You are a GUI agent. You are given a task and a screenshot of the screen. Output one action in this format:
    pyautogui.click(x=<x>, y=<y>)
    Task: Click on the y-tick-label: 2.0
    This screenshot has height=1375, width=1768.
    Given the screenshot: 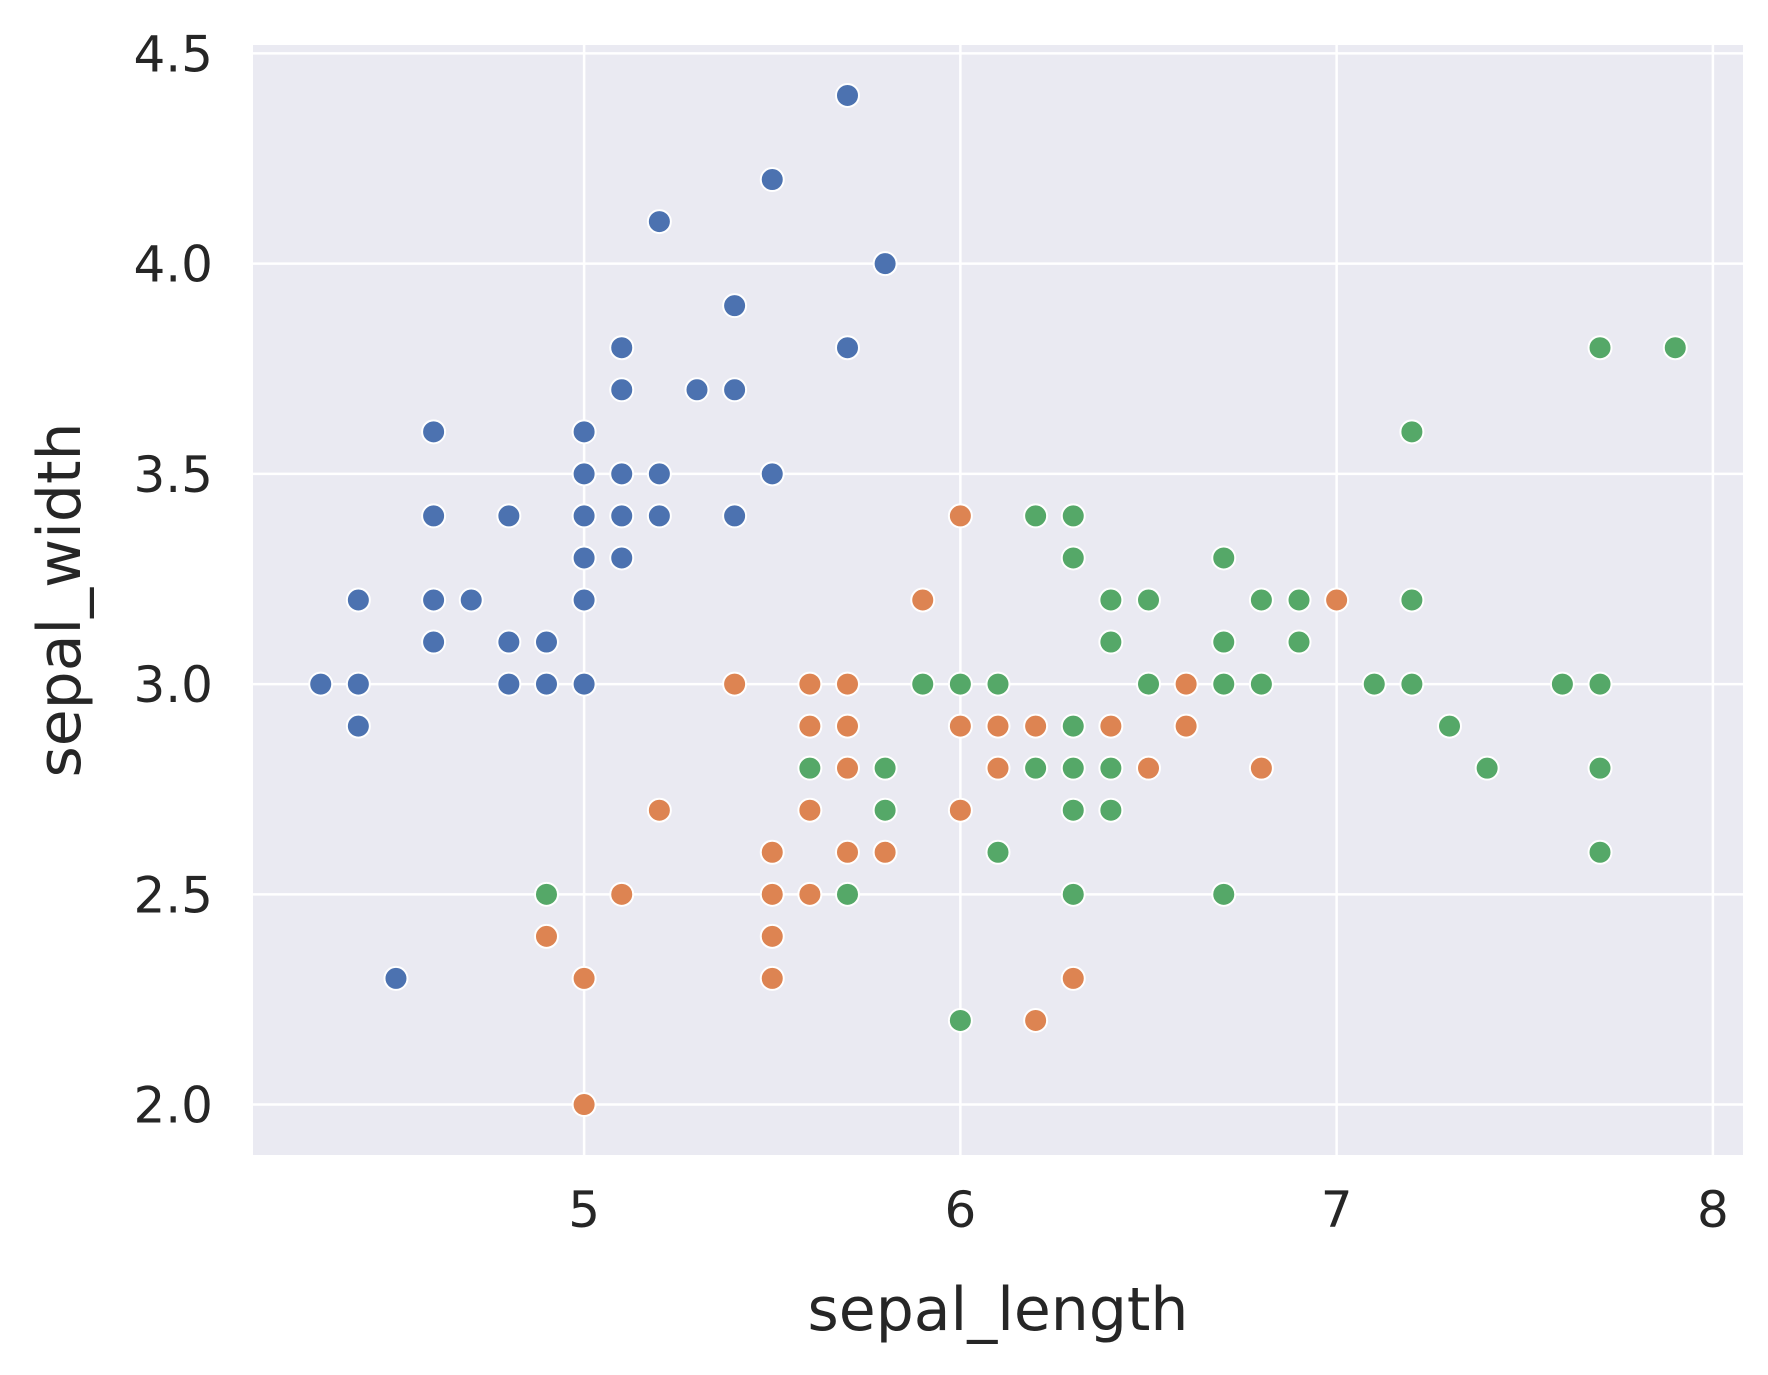 What is the action you would take?
    pyautogui.click(x=173, y=1106)
    